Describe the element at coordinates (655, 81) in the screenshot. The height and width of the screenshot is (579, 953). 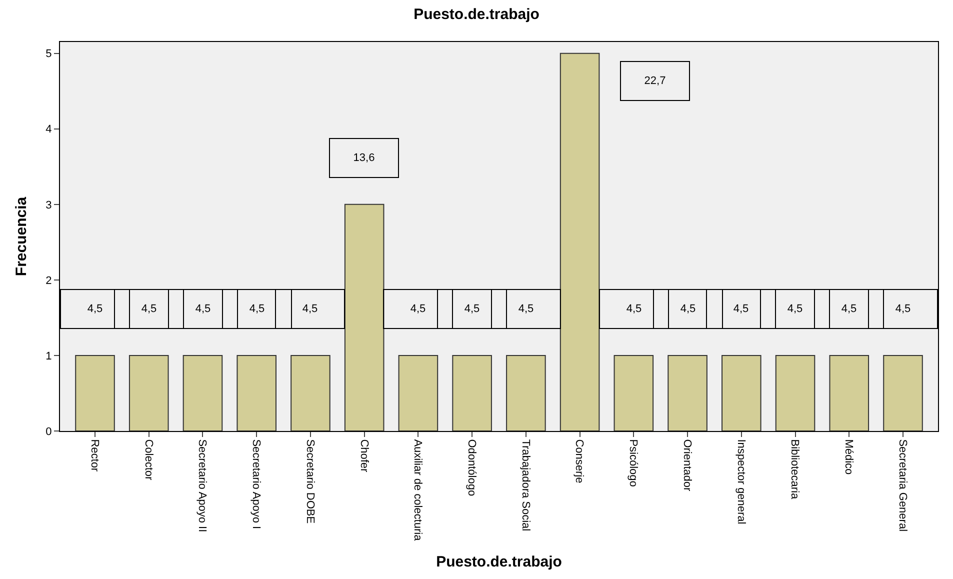
I see `annotation: 22,7` at that location.